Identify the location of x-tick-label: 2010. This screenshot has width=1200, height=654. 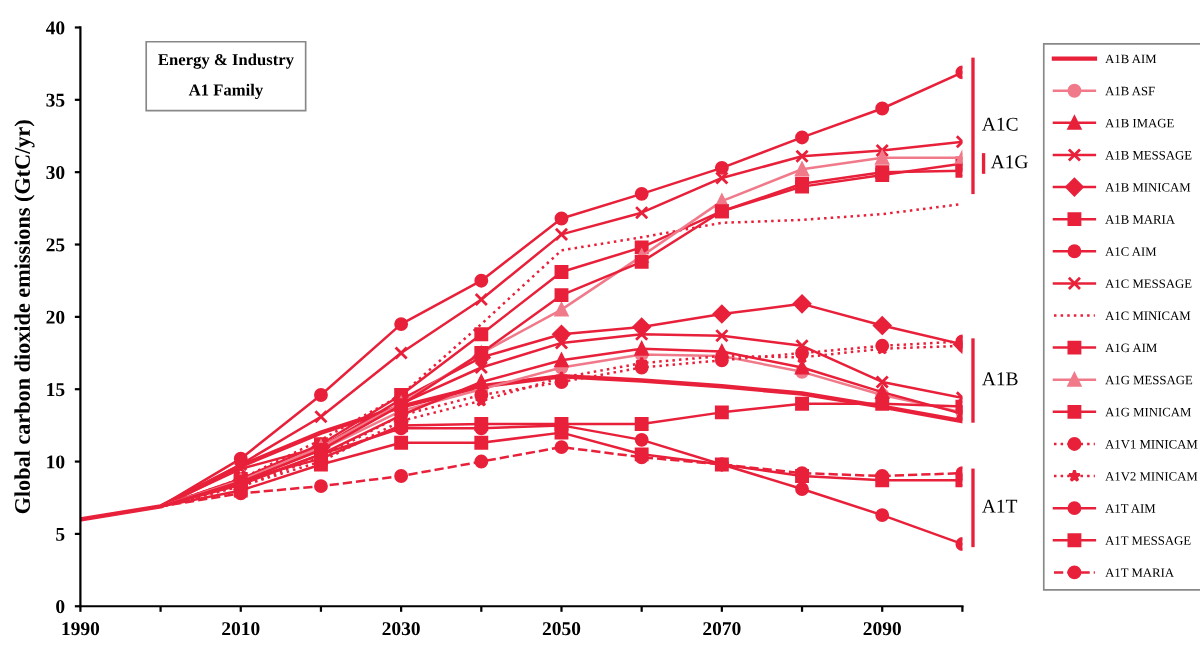
(241, 629).